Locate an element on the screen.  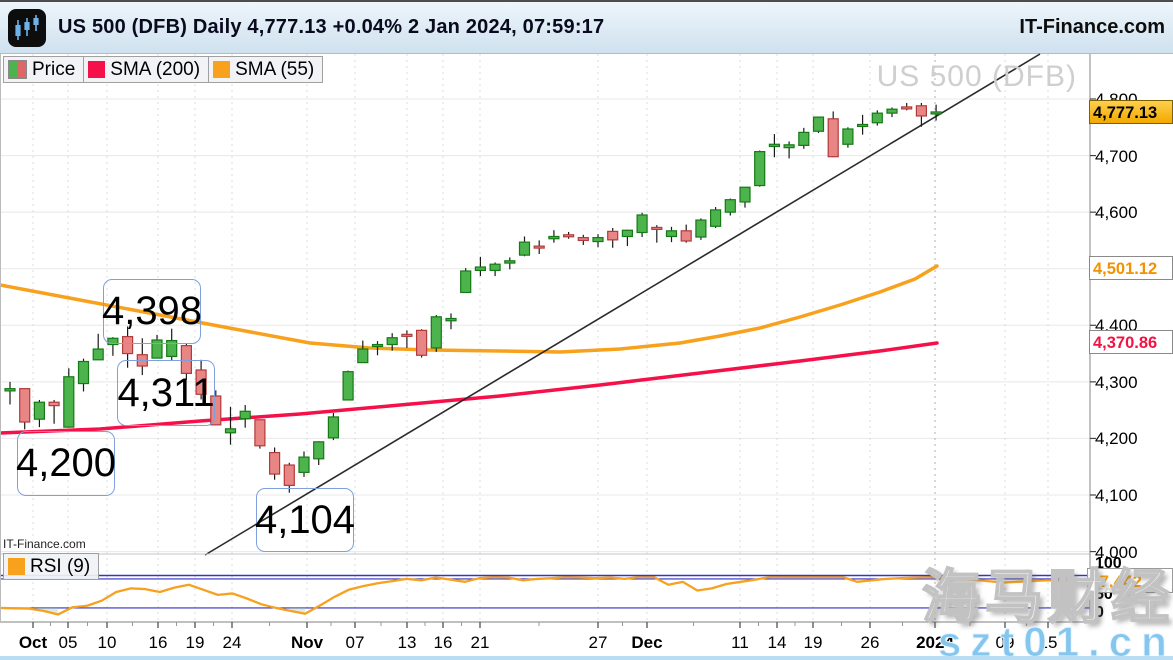
x-tick-Dec: Dec is located at coordinates (647, 642).